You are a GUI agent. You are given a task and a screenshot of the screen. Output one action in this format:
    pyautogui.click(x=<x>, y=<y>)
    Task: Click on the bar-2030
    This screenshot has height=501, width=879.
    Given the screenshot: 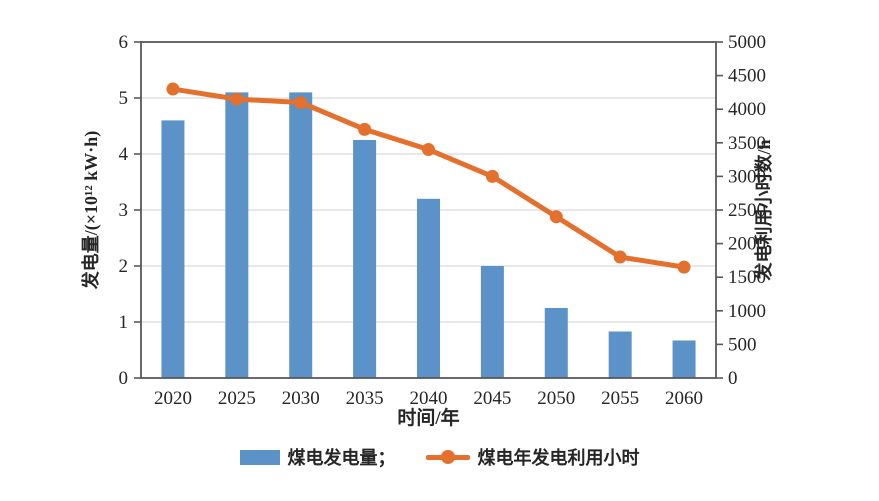 What is the action you would take?
    pyautogui.click(x=301, y=235)
    